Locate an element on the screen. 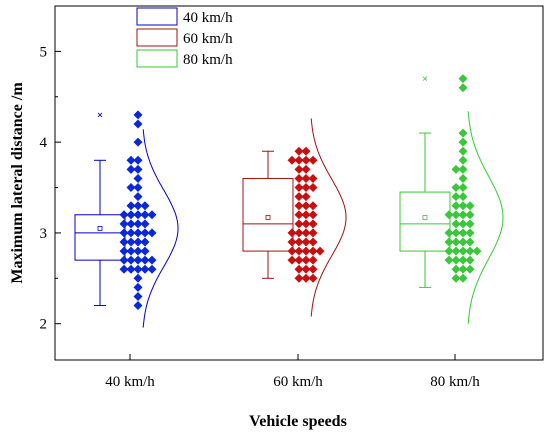 This screenshot has width=550, height=436. x-tick-label: 80 km/h is located at coordinates (455, 382).